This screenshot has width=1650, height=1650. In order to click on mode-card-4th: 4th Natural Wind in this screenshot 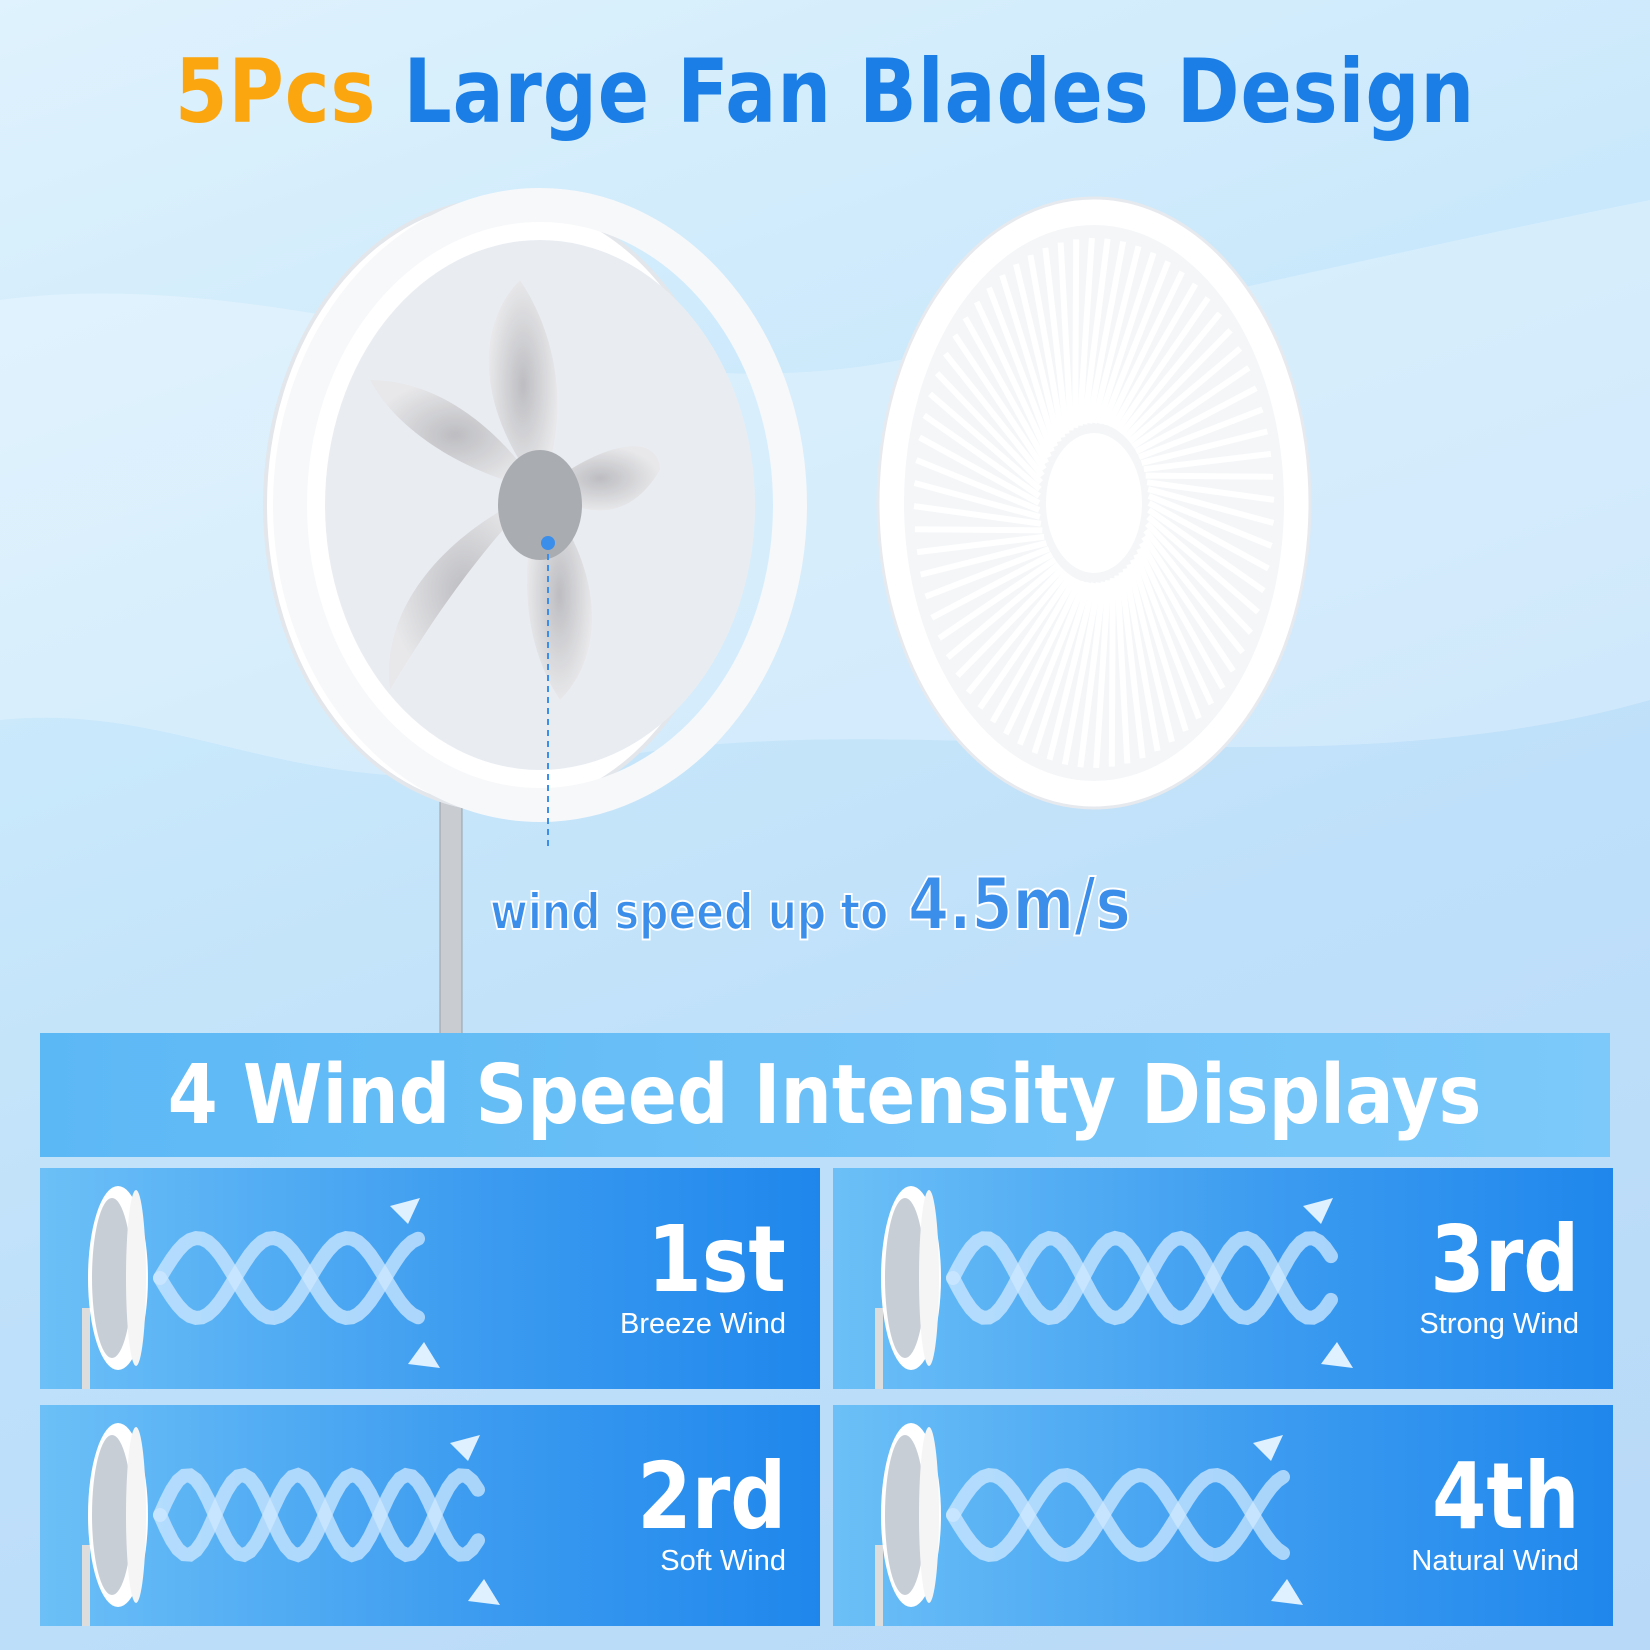, I will do `click(1223, 1515)`.